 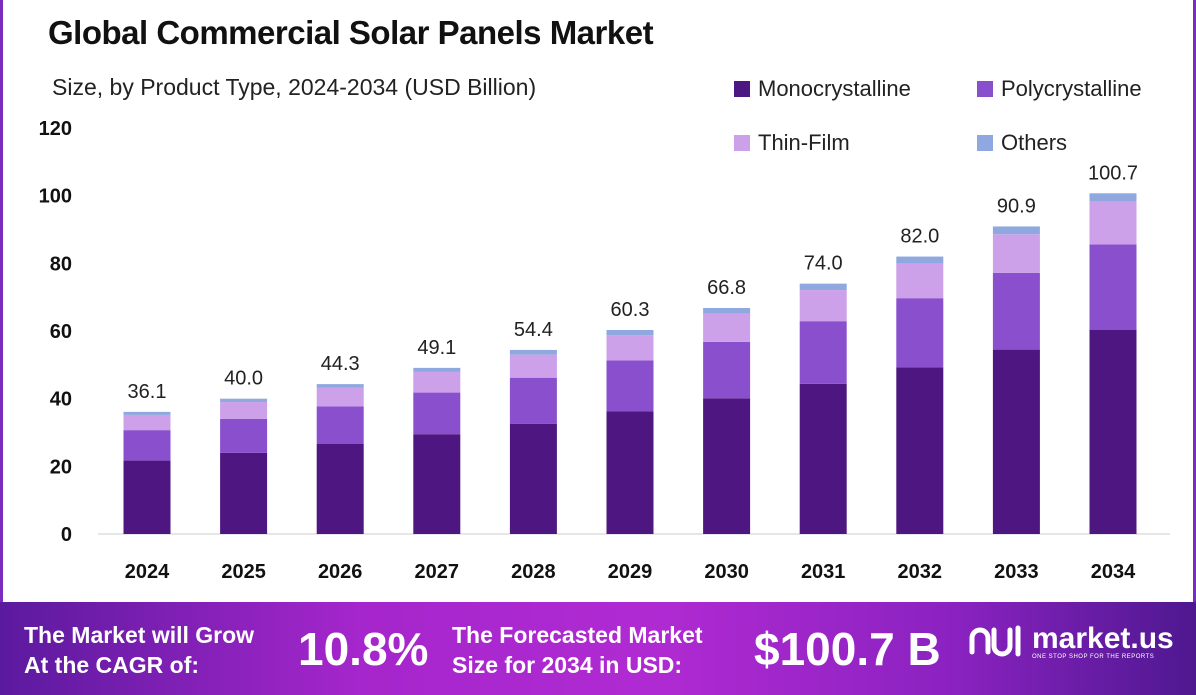 I want to click on x-tick-label: 2033, so click(x=1016, y=572).